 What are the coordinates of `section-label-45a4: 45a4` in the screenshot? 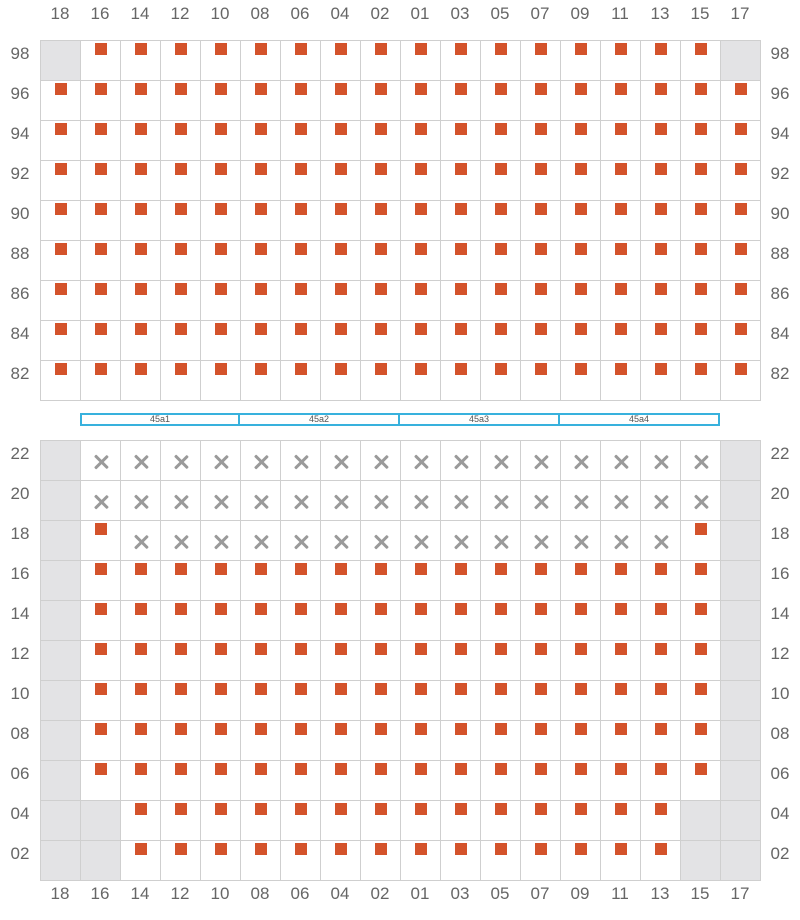 It's located at (640, 419).